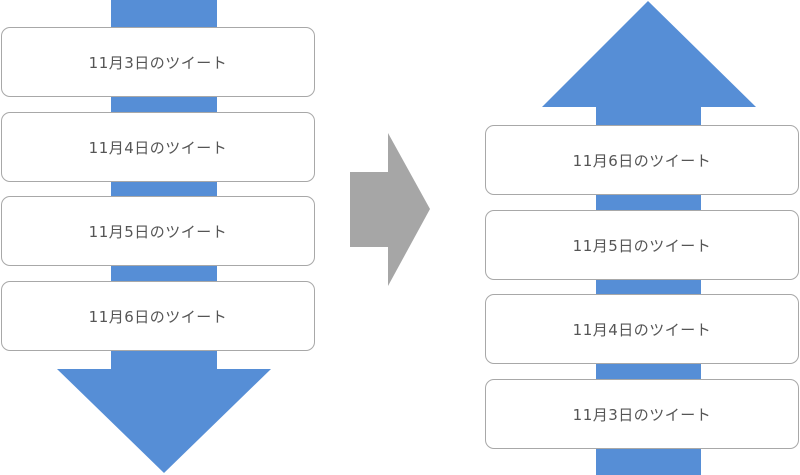  I want to click on right-tweet-card-1: 11月6日のツイート, so click(642, 160).